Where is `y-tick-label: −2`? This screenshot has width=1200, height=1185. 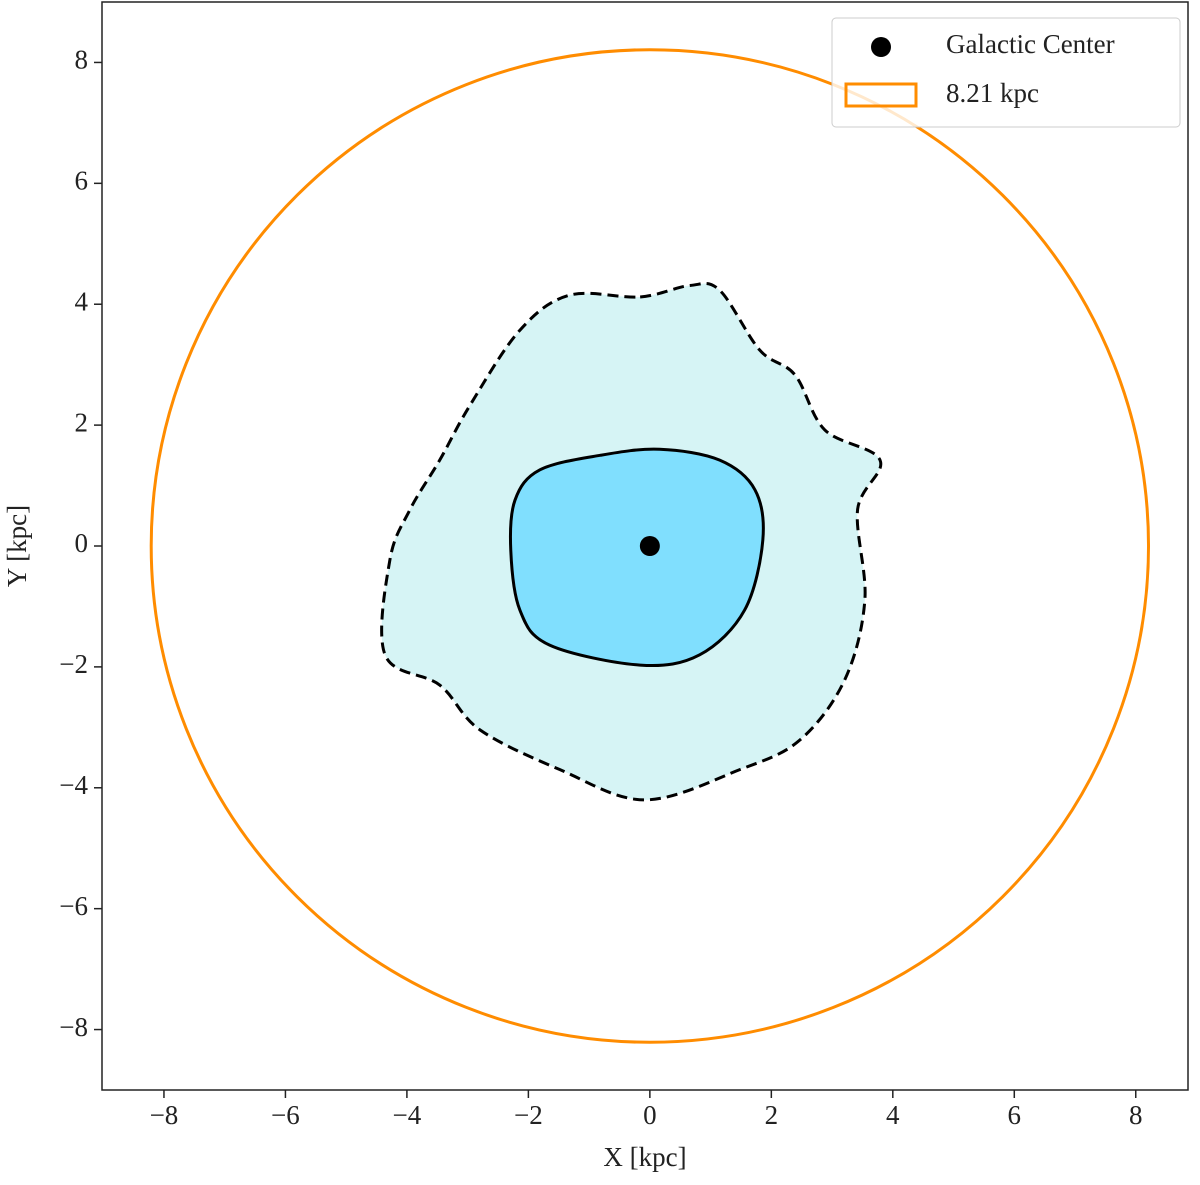
y-tick-label: −2 is located at coordinates (73, 664).